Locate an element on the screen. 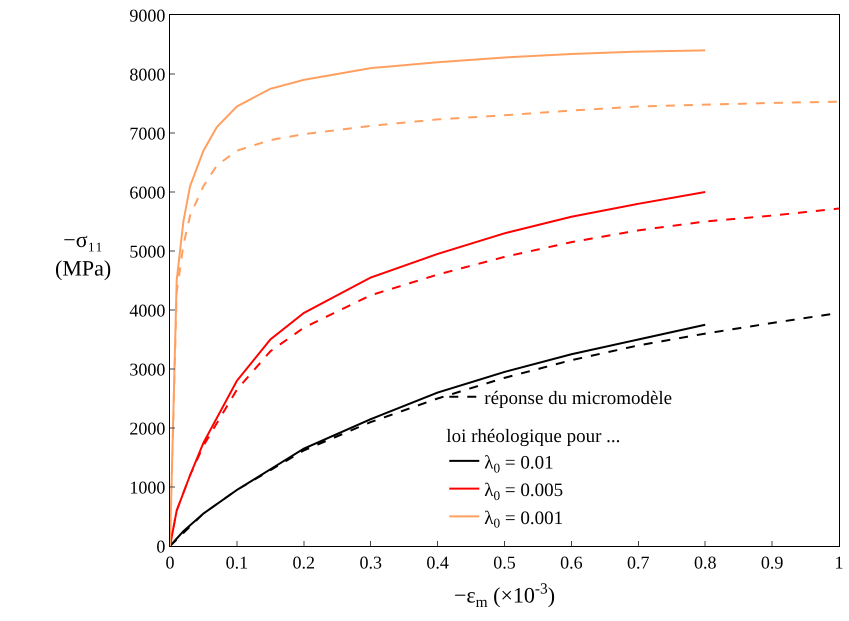  legend-label: λ$_{0}$ = 0.01 is located at coordinates (519, 464).